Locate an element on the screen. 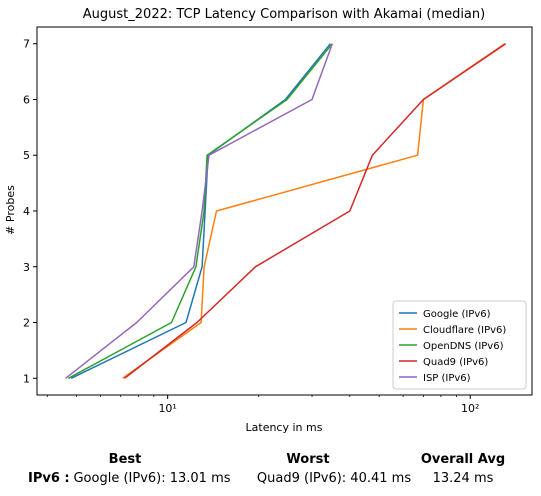 The image size is (541, 496). summary-worst-value: Quad9 (IPv6): 40.41 ms is located at coordinates (334, 478).